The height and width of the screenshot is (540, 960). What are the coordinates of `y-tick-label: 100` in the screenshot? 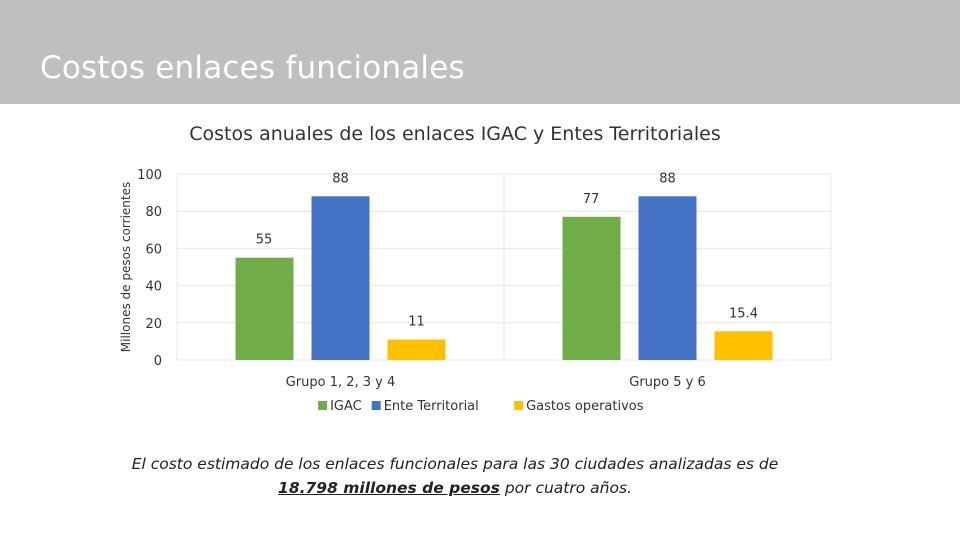 It's located at (149, 175).